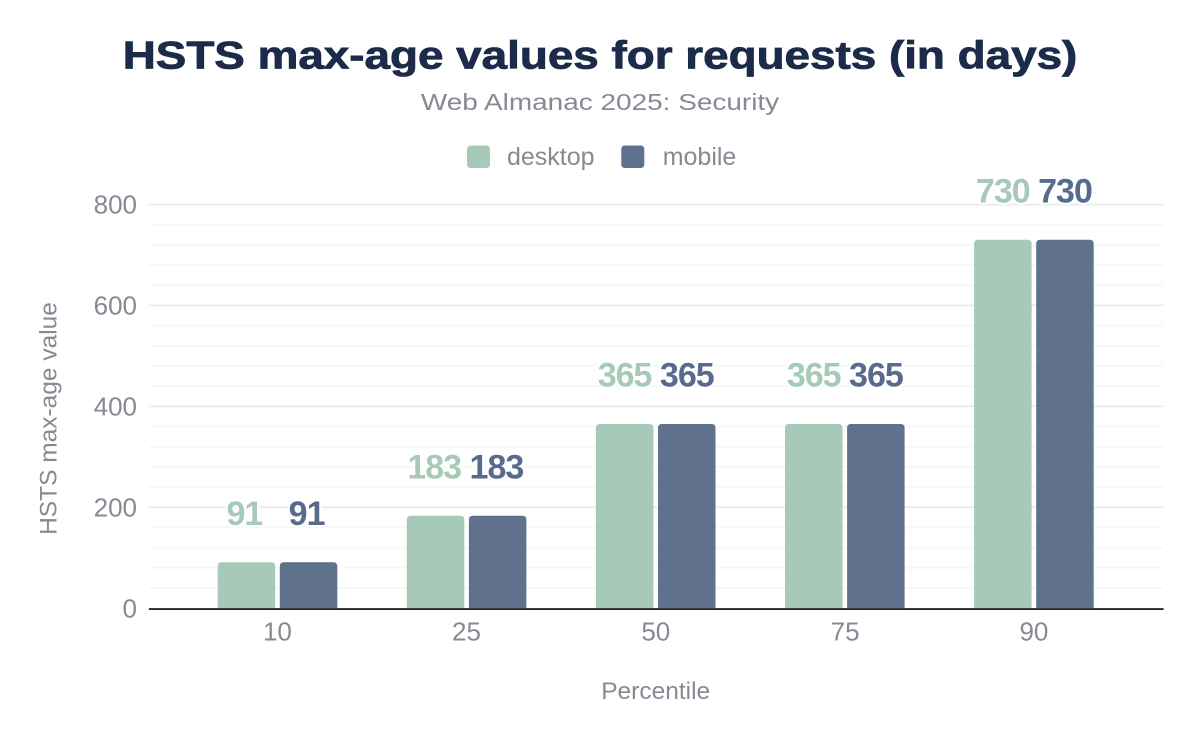 This screenshot has height=742, width=1200. What do you see at coordinates (115, 407) in the screenshot?
I see `svg-text: 400` at bounding box center [115, 407].